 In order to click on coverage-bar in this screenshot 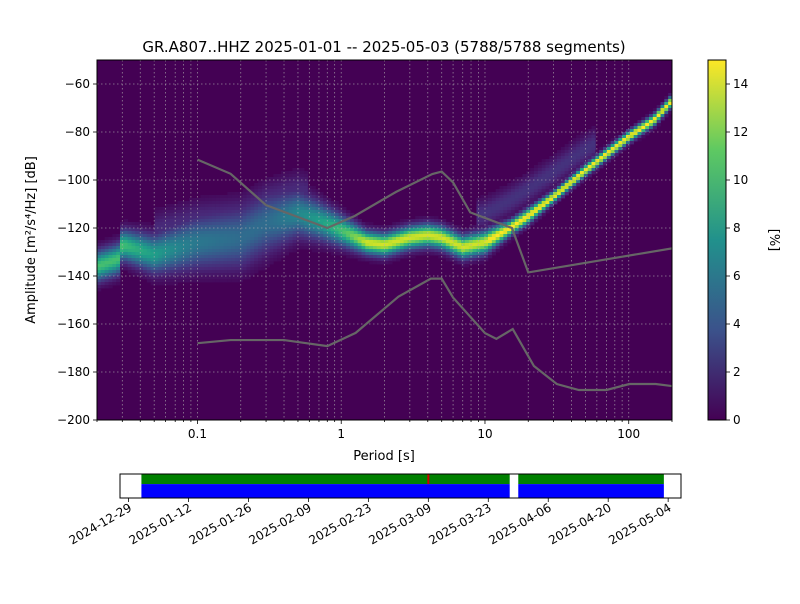, I will do `click(591, 491)`.